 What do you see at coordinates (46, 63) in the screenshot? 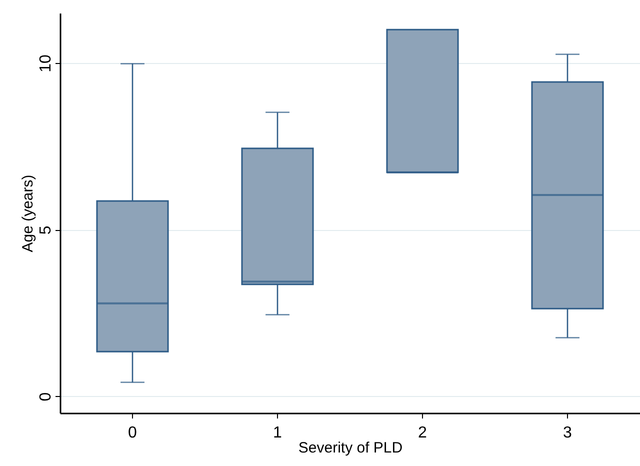
I see `y-tick-label: 10` at bounding box center [46, 63].